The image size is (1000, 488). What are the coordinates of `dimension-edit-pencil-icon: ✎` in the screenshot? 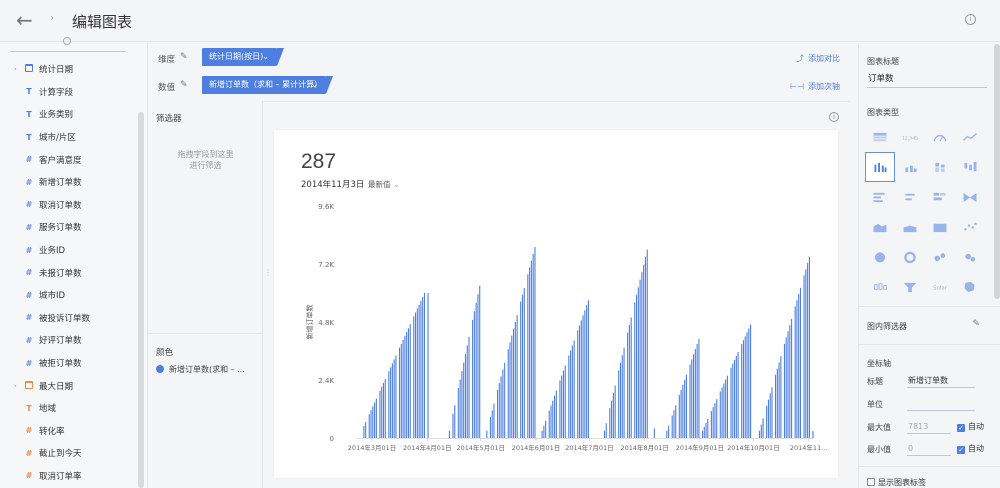 It's located at (184, 57).